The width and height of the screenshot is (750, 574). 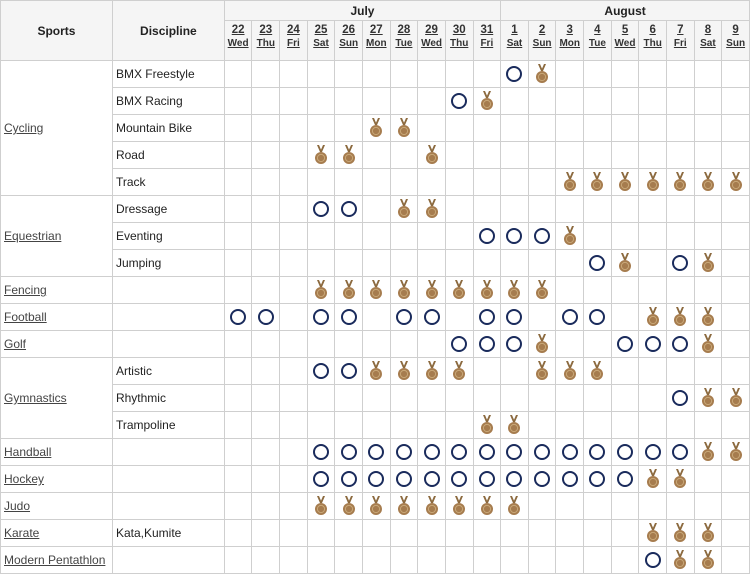 I want to click on day-header: 3 Mon, so click(x=570, y=40).